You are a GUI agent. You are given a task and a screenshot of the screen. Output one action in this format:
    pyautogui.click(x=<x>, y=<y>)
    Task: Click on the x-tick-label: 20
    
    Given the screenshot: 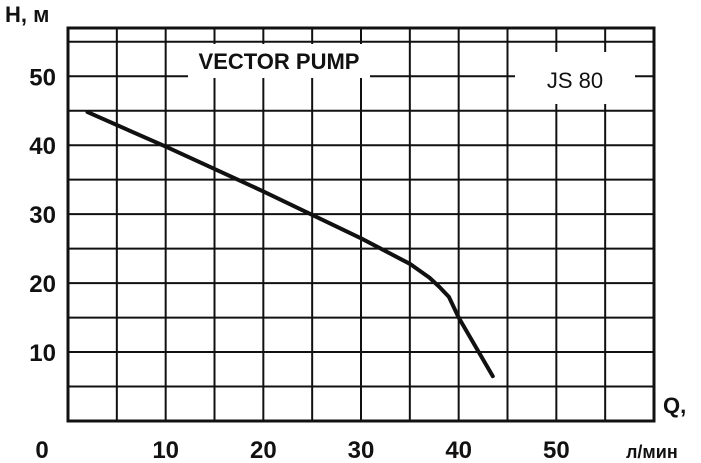 What is the action you would take?
    pyautogui.click(x=263, y=450)
    